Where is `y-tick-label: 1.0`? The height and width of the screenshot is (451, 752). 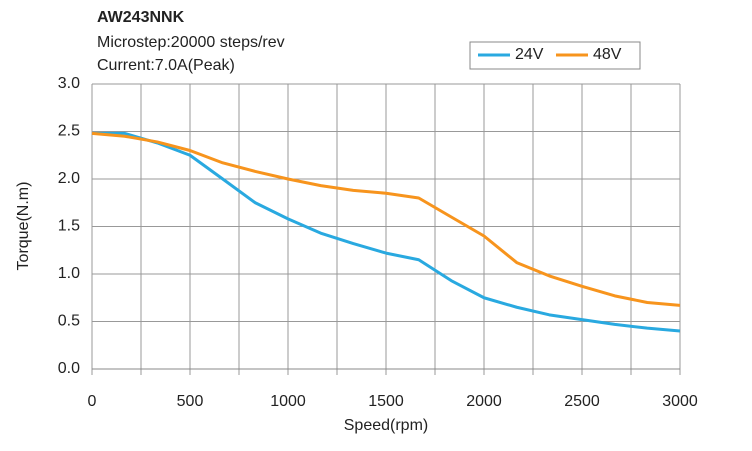 y-tick-label: 1.0 is located at coordinates (69, 273).